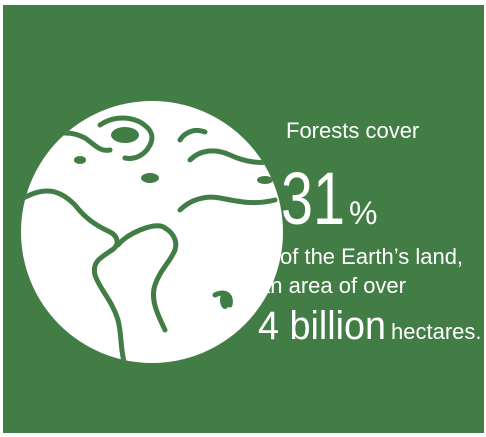 The height and width of the screenshot is (437, 486). I want to click on text-line: Forests cover, so click(352, 130).